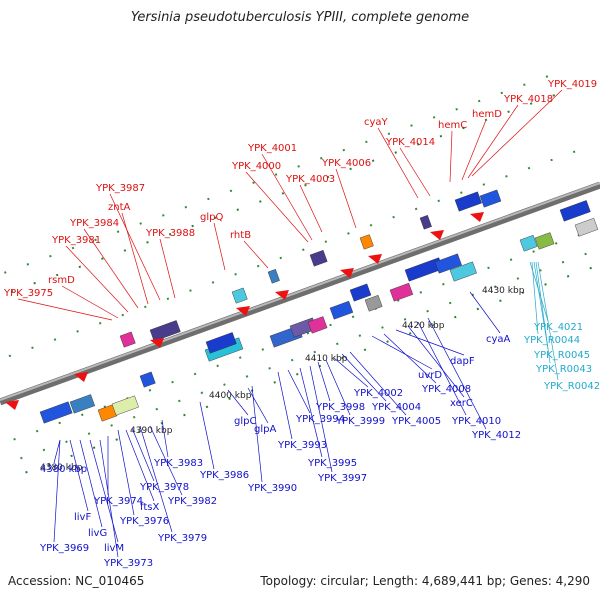  What do you see at coordinates (114, 548) in the screenshot?
I see `gene-label: livM` at bounding box center [114, 548].